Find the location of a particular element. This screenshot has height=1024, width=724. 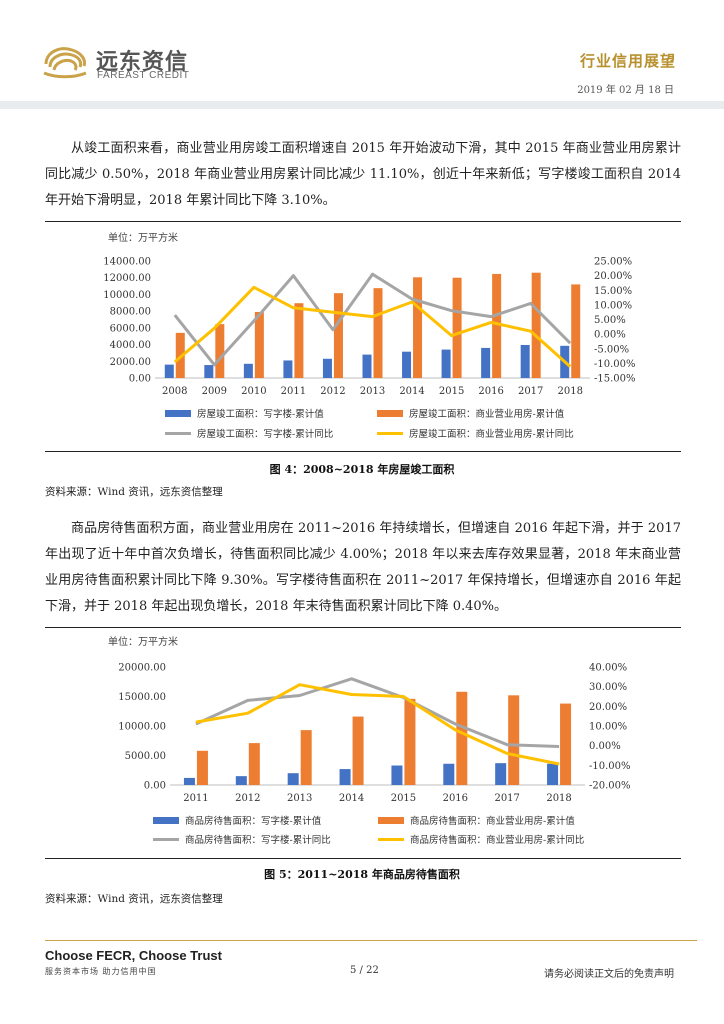

page-number: 5 / 22 is located at coordinates (364, 970).